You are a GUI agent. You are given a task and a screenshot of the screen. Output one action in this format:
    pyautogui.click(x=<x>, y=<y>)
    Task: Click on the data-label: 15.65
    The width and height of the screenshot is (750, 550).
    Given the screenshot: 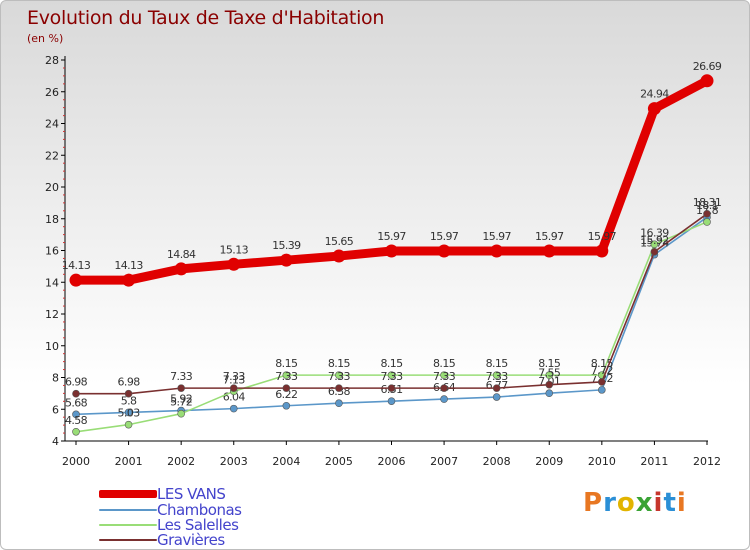 What is the action you would take?
    pyautogui.click(x=339, y=241)
    